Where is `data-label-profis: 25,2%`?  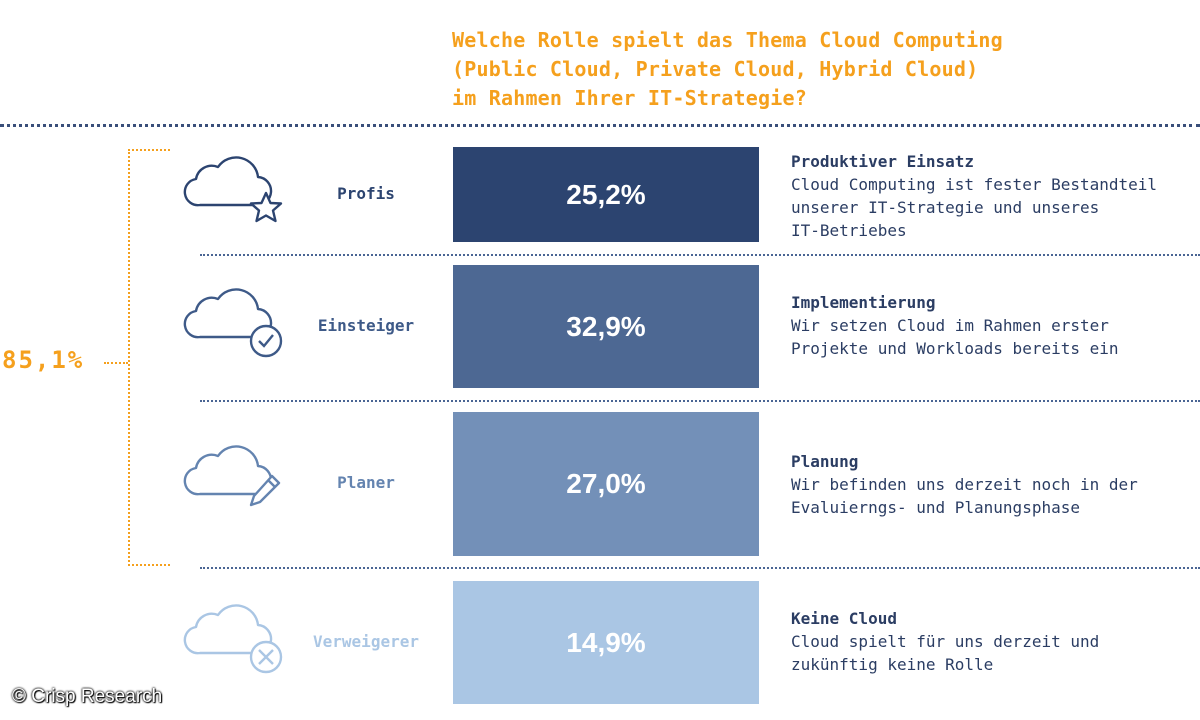
data-label-profis: 25,2% is located at coordinates (606, 194).